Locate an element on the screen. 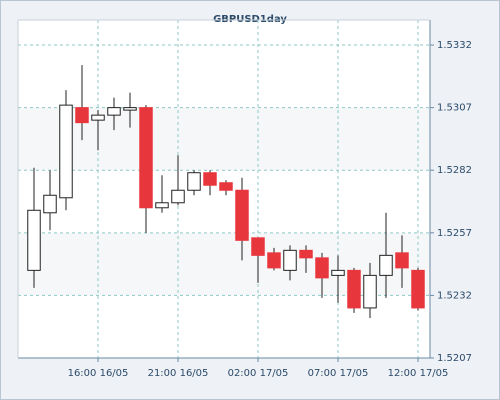 The image size is (500, 400). y-tick-label: 1.5332 is located at coordinates (454, 45).